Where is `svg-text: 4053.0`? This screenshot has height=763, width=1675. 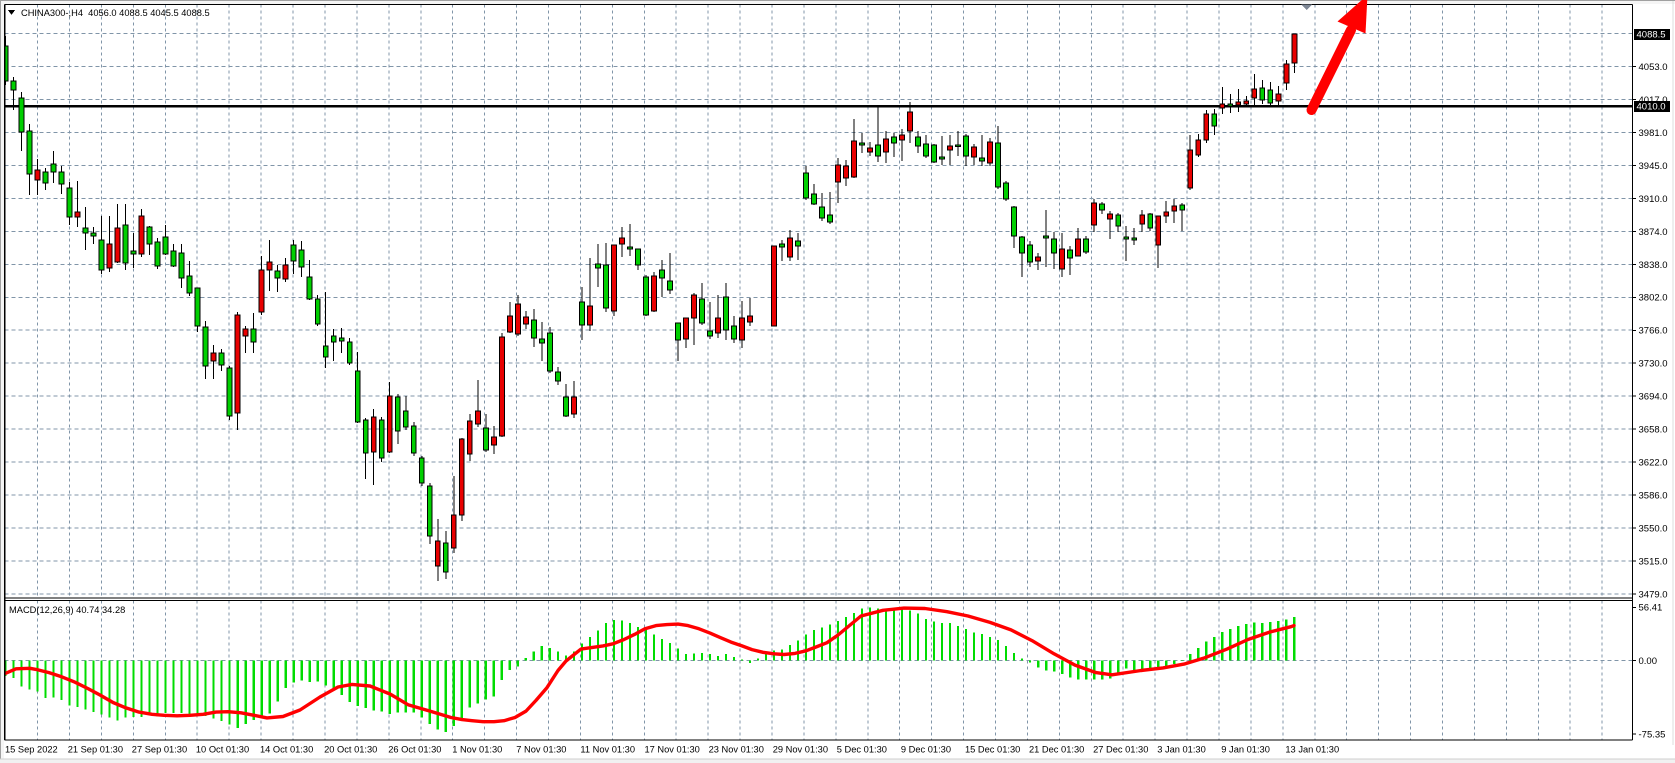
svg-text: 4053.0 is located at coordinates (1653, 67).